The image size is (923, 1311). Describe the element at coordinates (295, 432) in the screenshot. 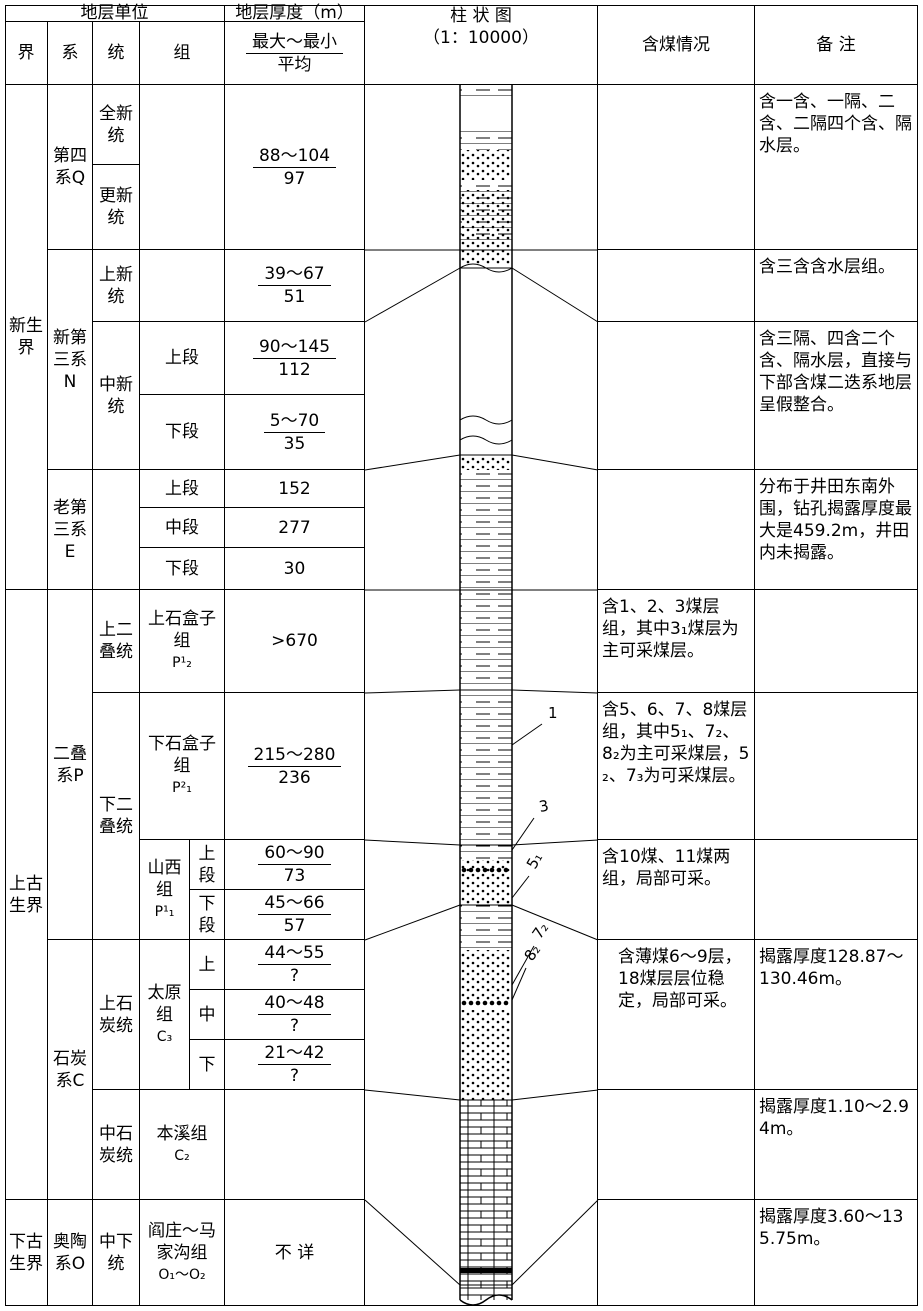

I see `thickness-cell: 5～70 35` at that location.